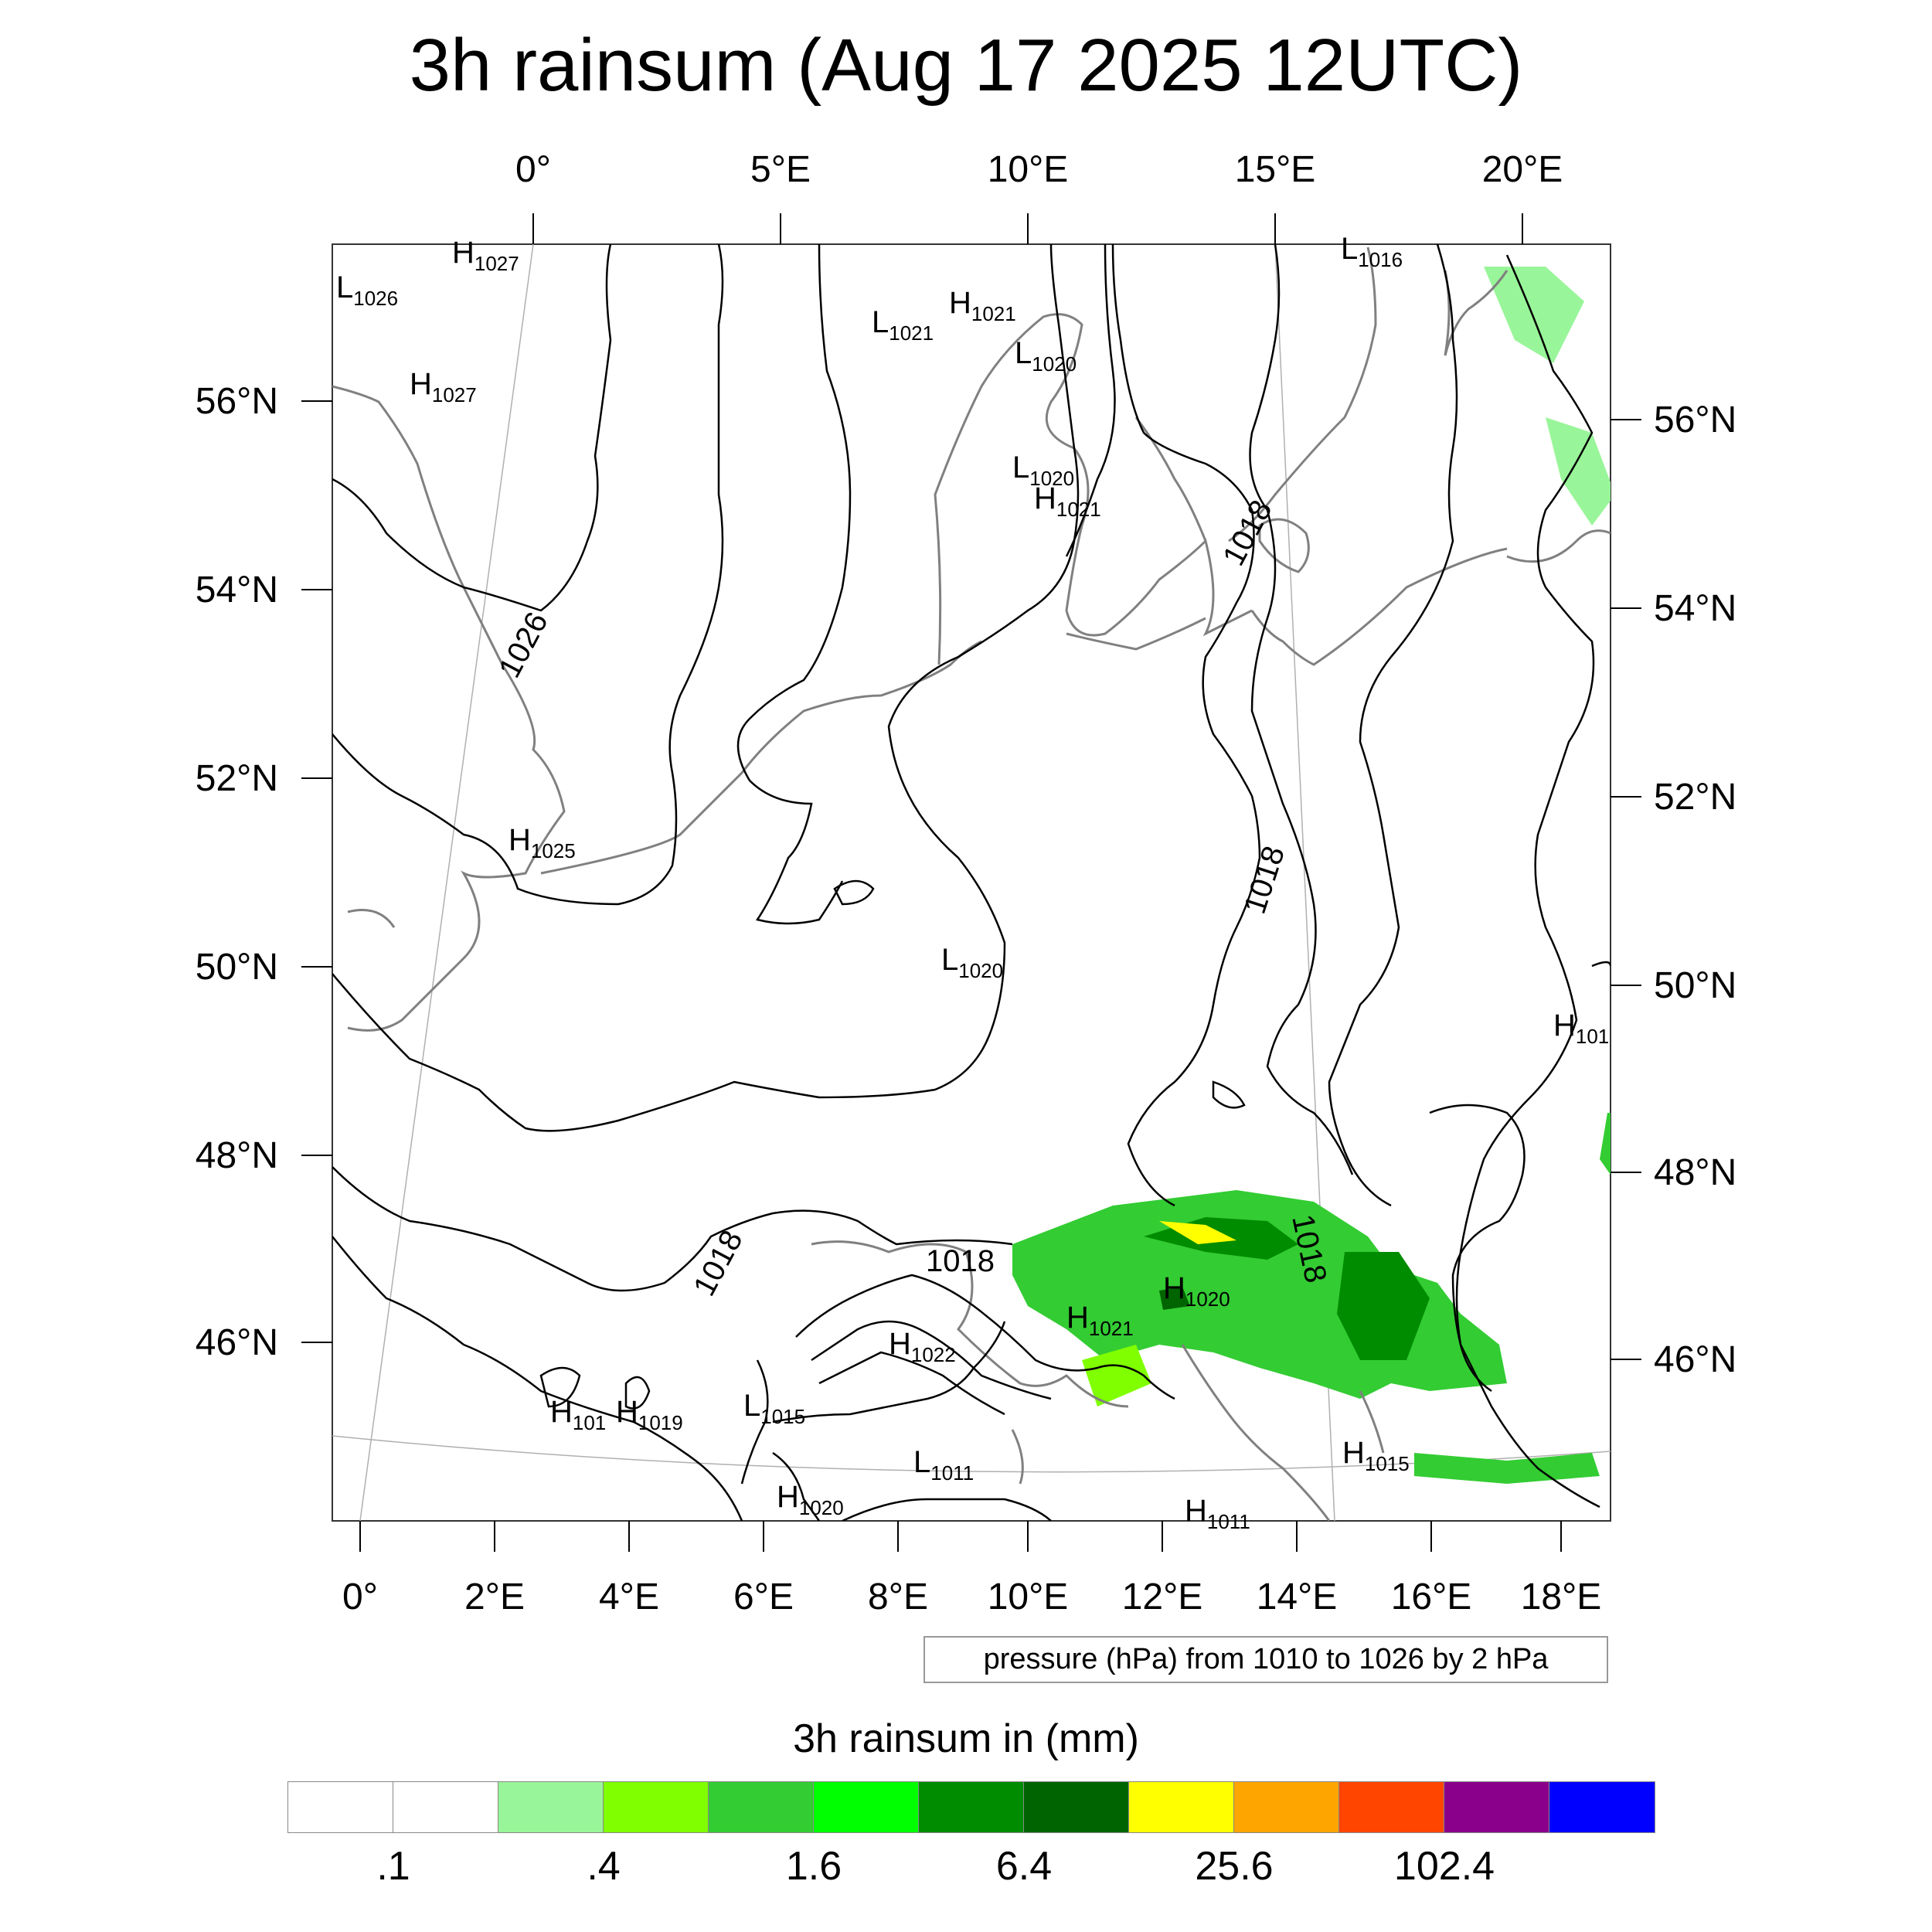 The height and width of the screenshot is (1932, 1932). I want to click on pressure-marker: H1025, so click(542, 843).